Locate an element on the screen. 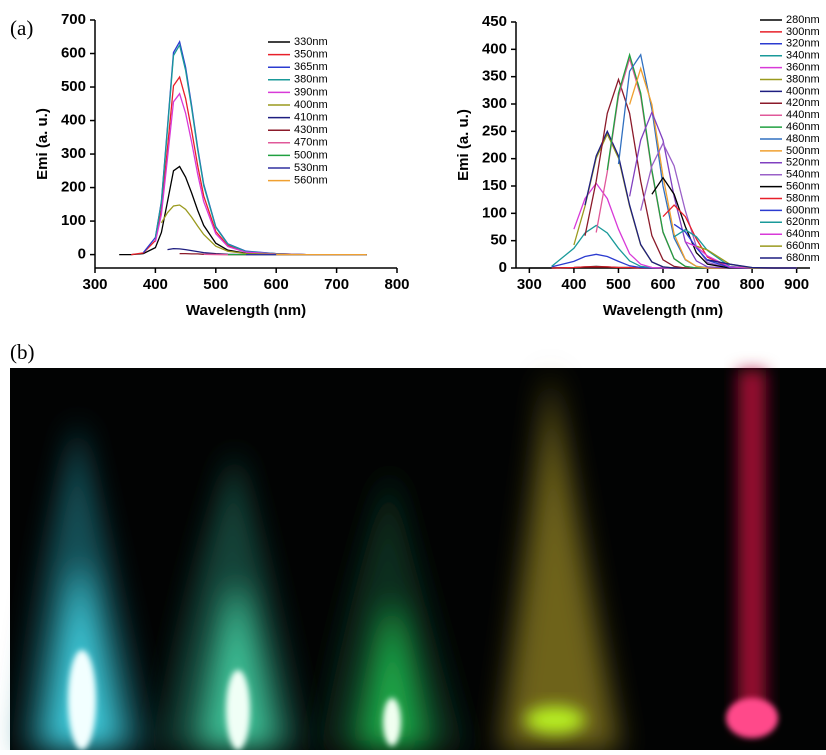  legend-label: 540nm is located at coordinates (803, 175).